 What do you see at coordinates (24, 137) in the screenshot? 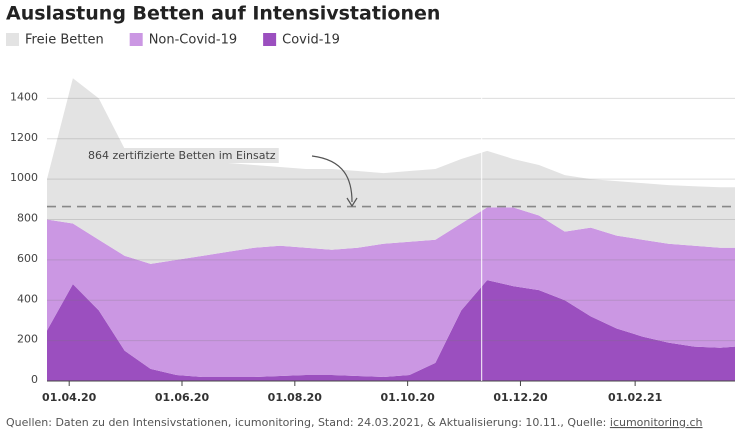
I see `y-tick-label: 1200` at bounding box center [24, 137].